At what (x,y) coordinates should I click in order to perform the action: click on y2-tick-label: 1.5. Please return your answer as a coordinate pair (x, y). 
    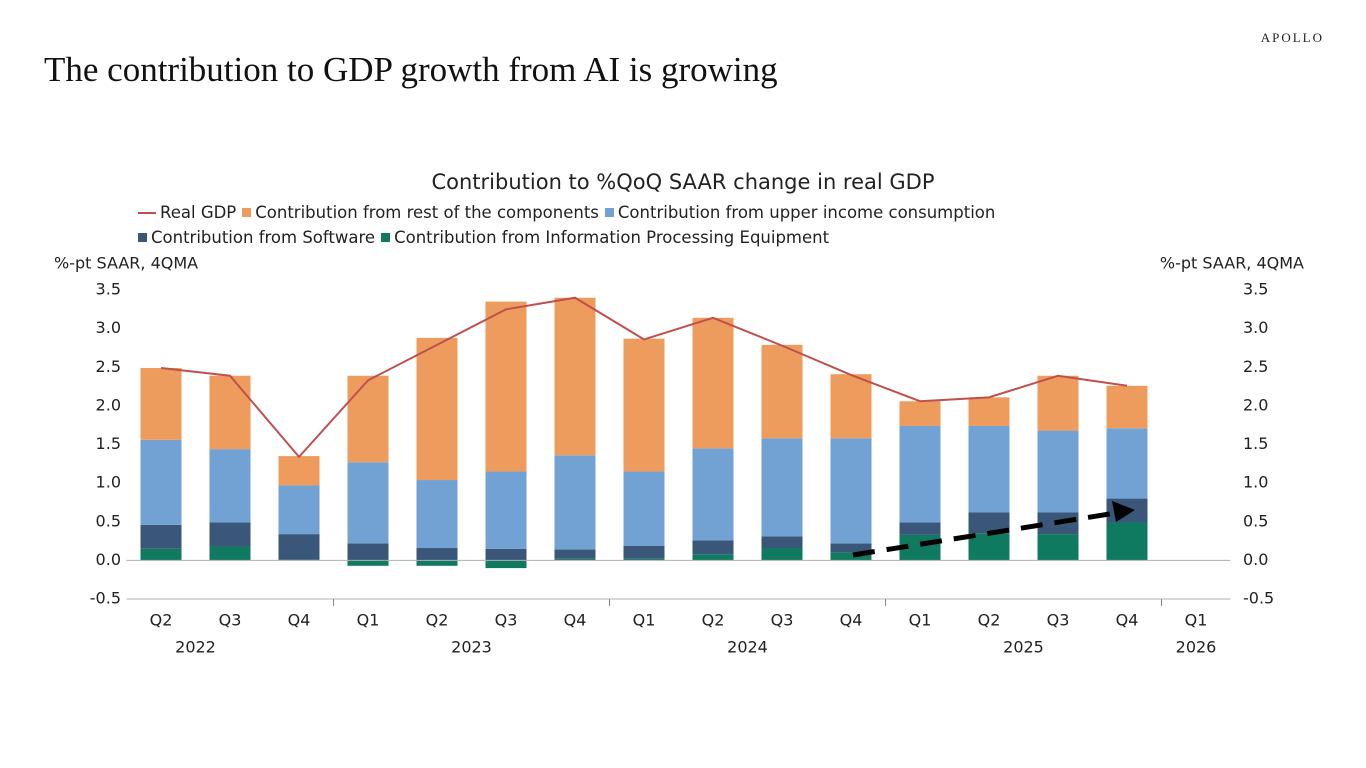
    Looking at the image, I should click on (1255, 443).